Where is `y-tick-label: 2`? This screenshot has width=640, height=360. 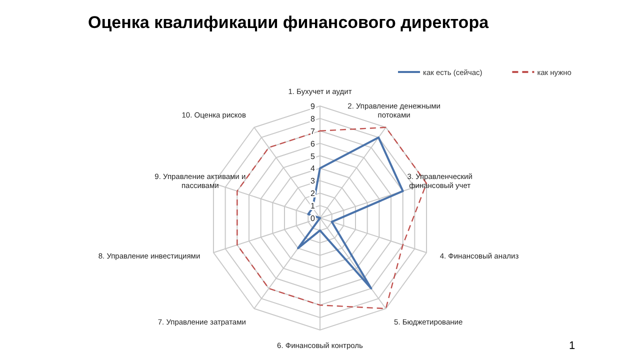
y-tick-label: 2 is located at coordinates (313, 193).